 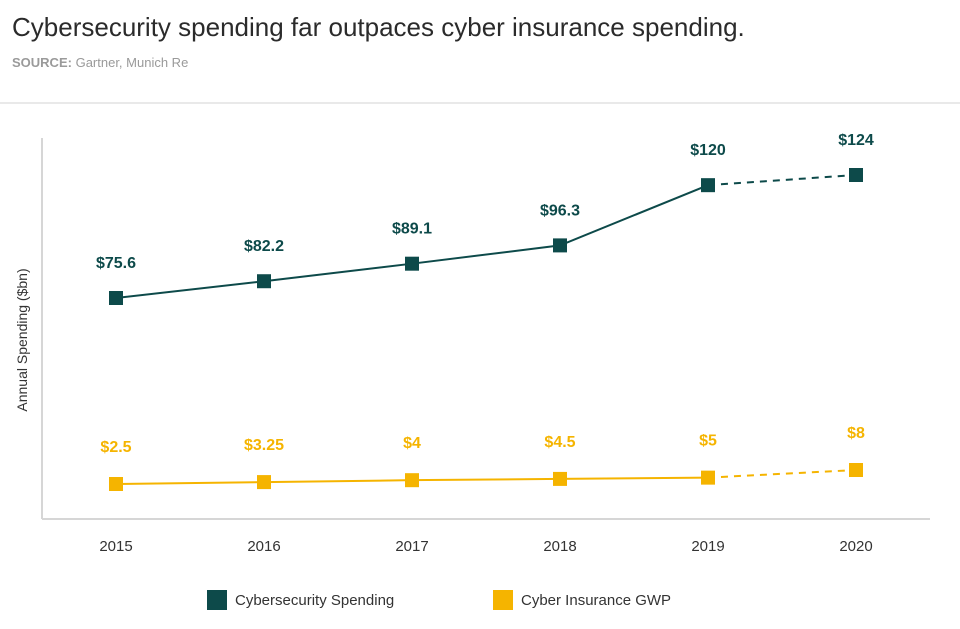 What do you see at coordinates (855, 546) in the screenshot?
I see `x-tick-label: 2020` at bounding box center [855, 546].